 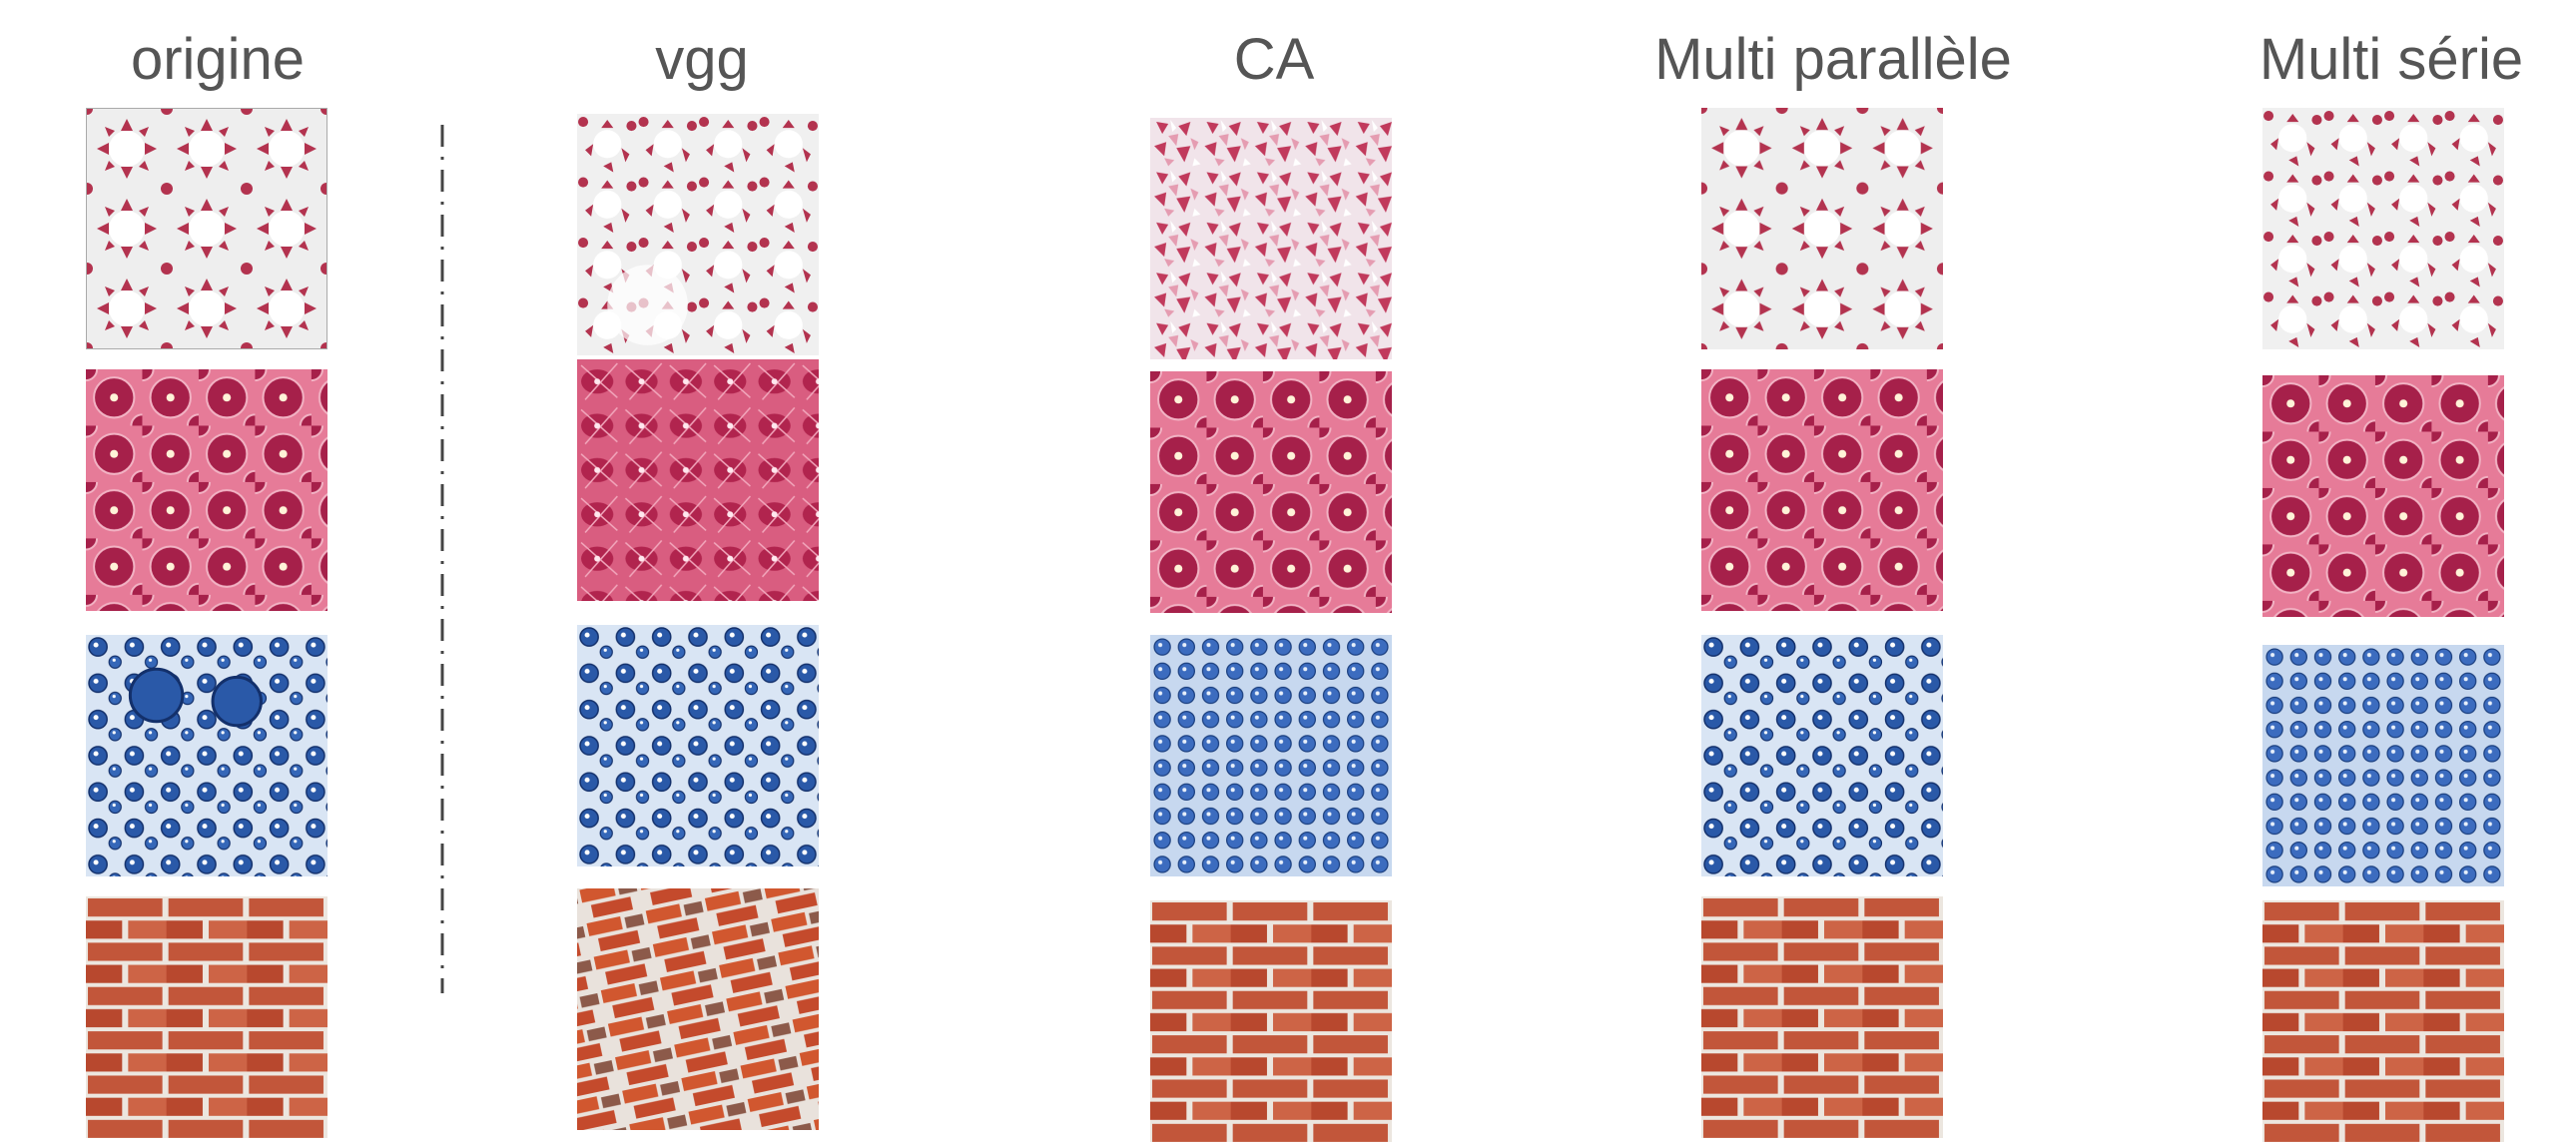 I want to click on texture-multi-serie-bricks, so click(x=2383, y=1021).